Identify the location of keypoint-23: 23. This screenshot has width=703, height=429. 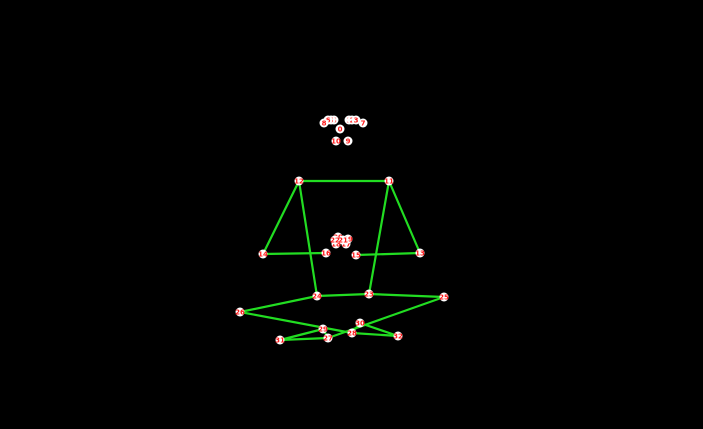
(369, 294).